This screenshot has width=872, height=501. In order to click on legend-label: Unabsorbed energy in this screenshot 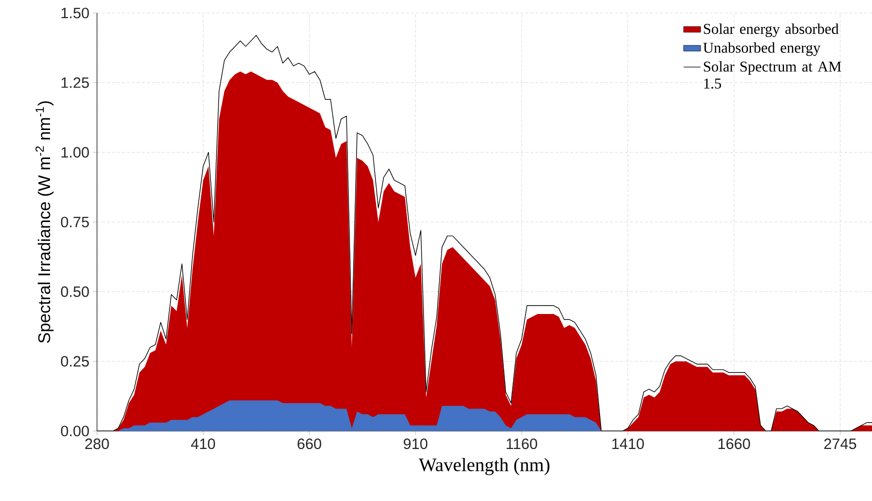, I will do `click(761, 49)`.